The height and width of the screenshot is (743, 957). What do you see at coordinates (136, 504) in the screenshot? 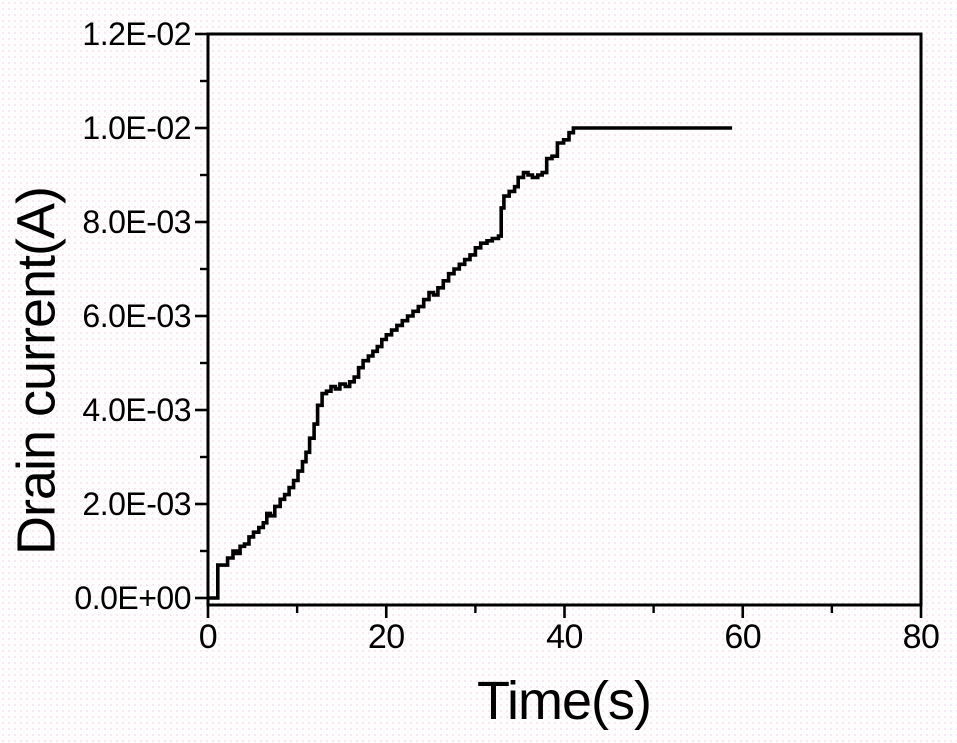
I see `y-tick-label: 2.0E-03` at bounding box center [136, 504].